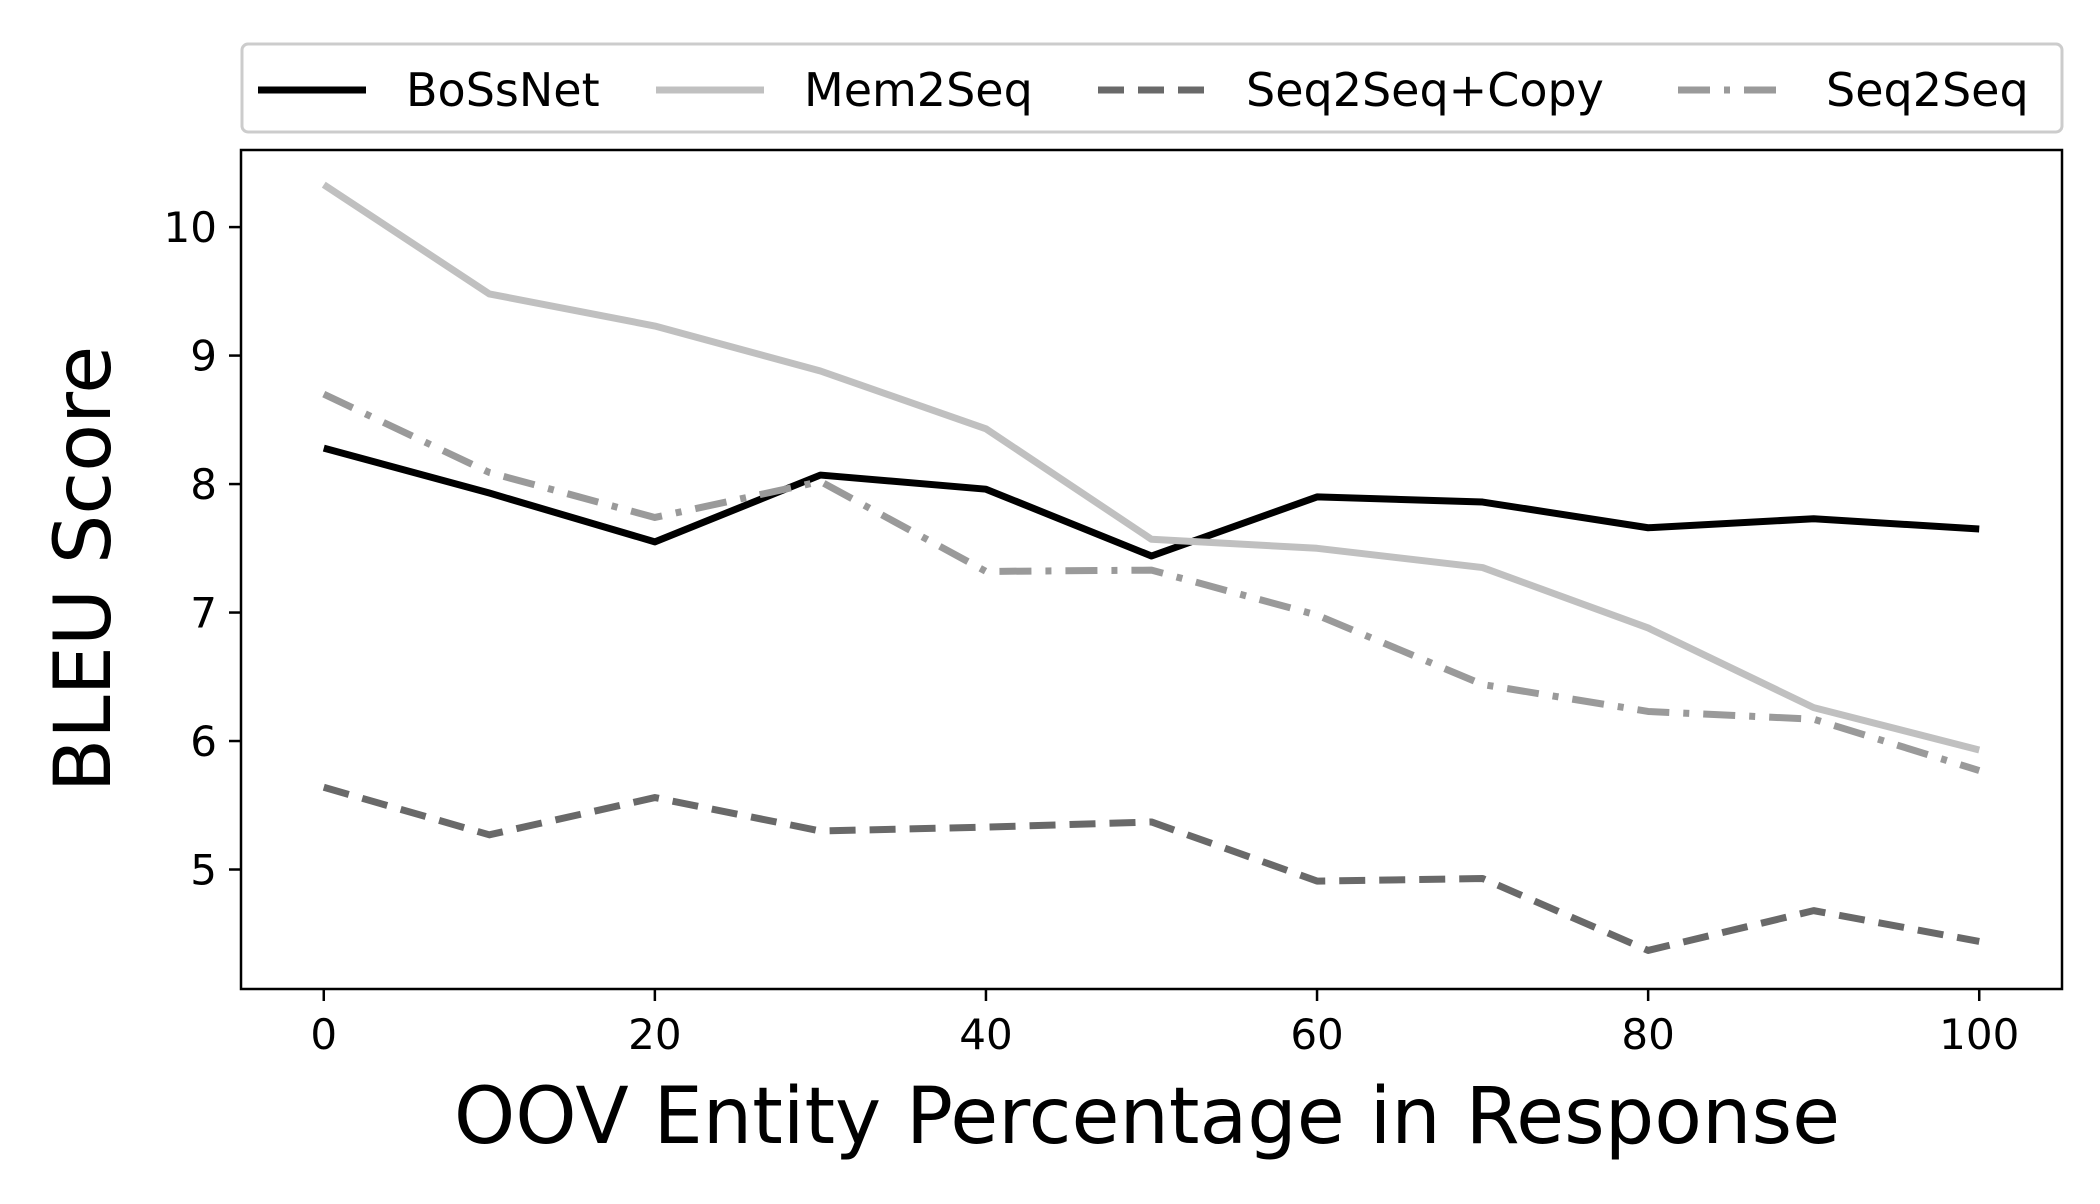  What do you see at coordinates (1151, 868) in the screenshot?
I see `series-line-seq2seq-copy` at bounding box center [1151, 868].